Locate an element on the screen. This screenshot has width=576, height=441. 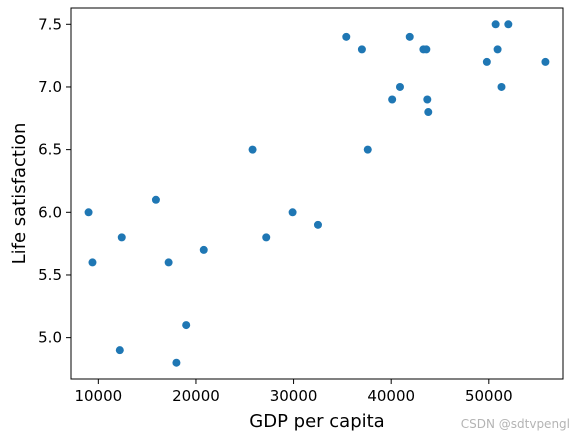
y-tick-label: 7.5 is located at coordinates (50, 24).